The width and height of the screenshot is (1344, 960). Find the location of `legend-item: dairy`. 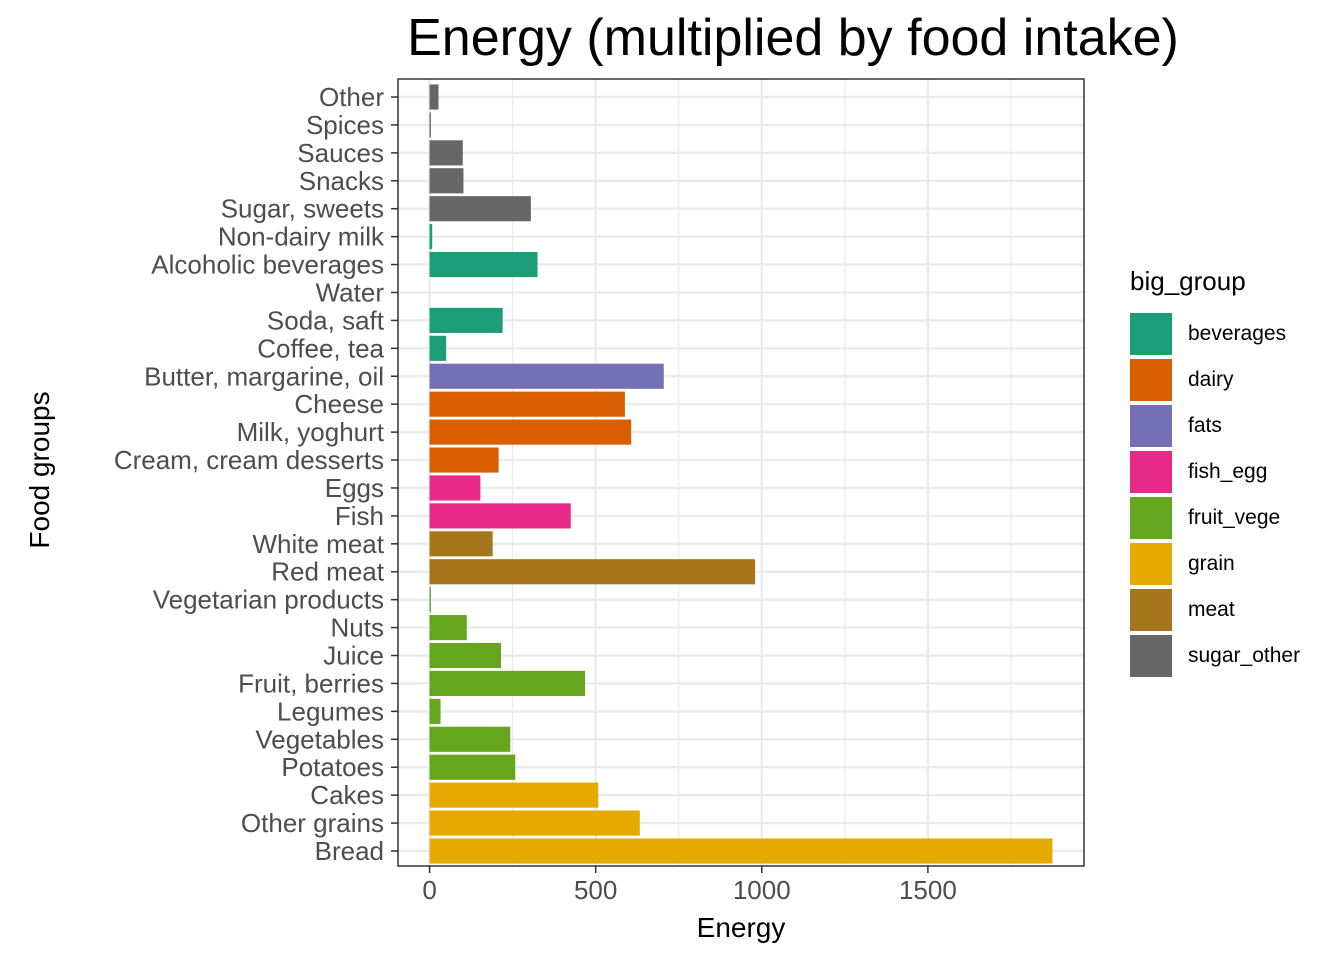

legend-item: dairy is located at coordinates (1215, 380).